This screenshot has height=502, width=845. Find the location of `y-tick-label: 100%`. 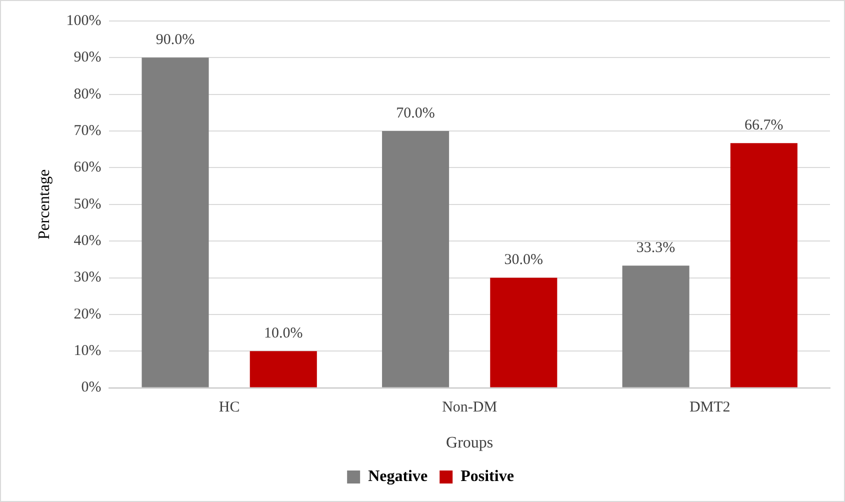

y-tick-label: 100% is located at coordinates (84, 20).